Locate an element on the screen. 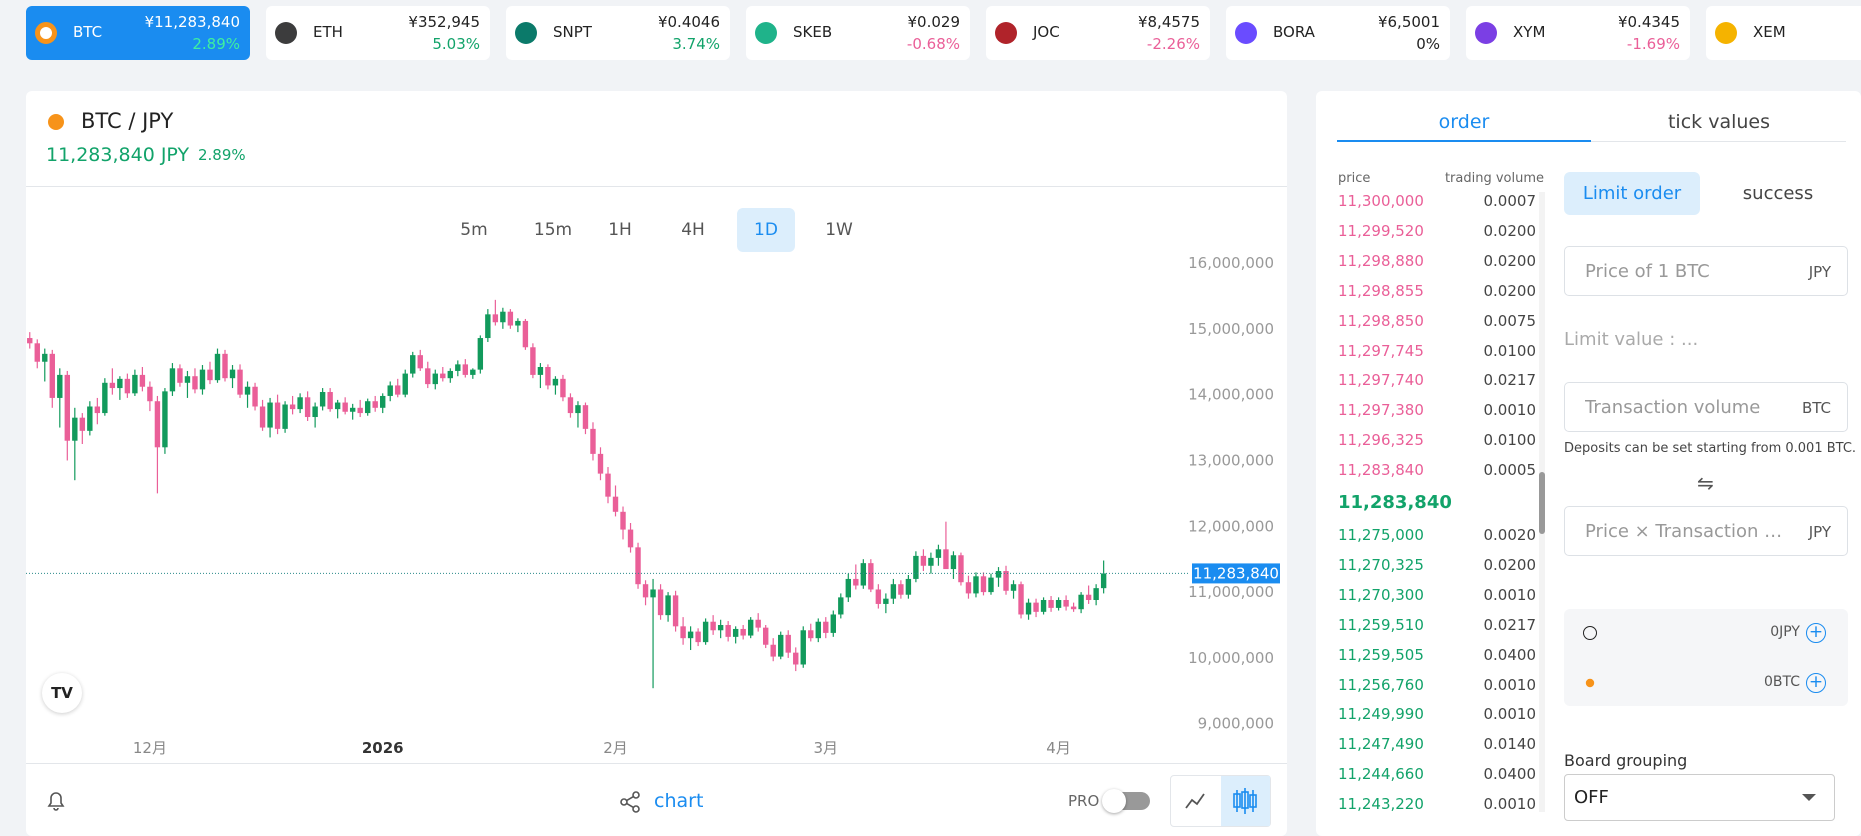 This screenshot has height=836, width=1861. ob-price: 11,297,740 is located at coordinates (1381, 380).